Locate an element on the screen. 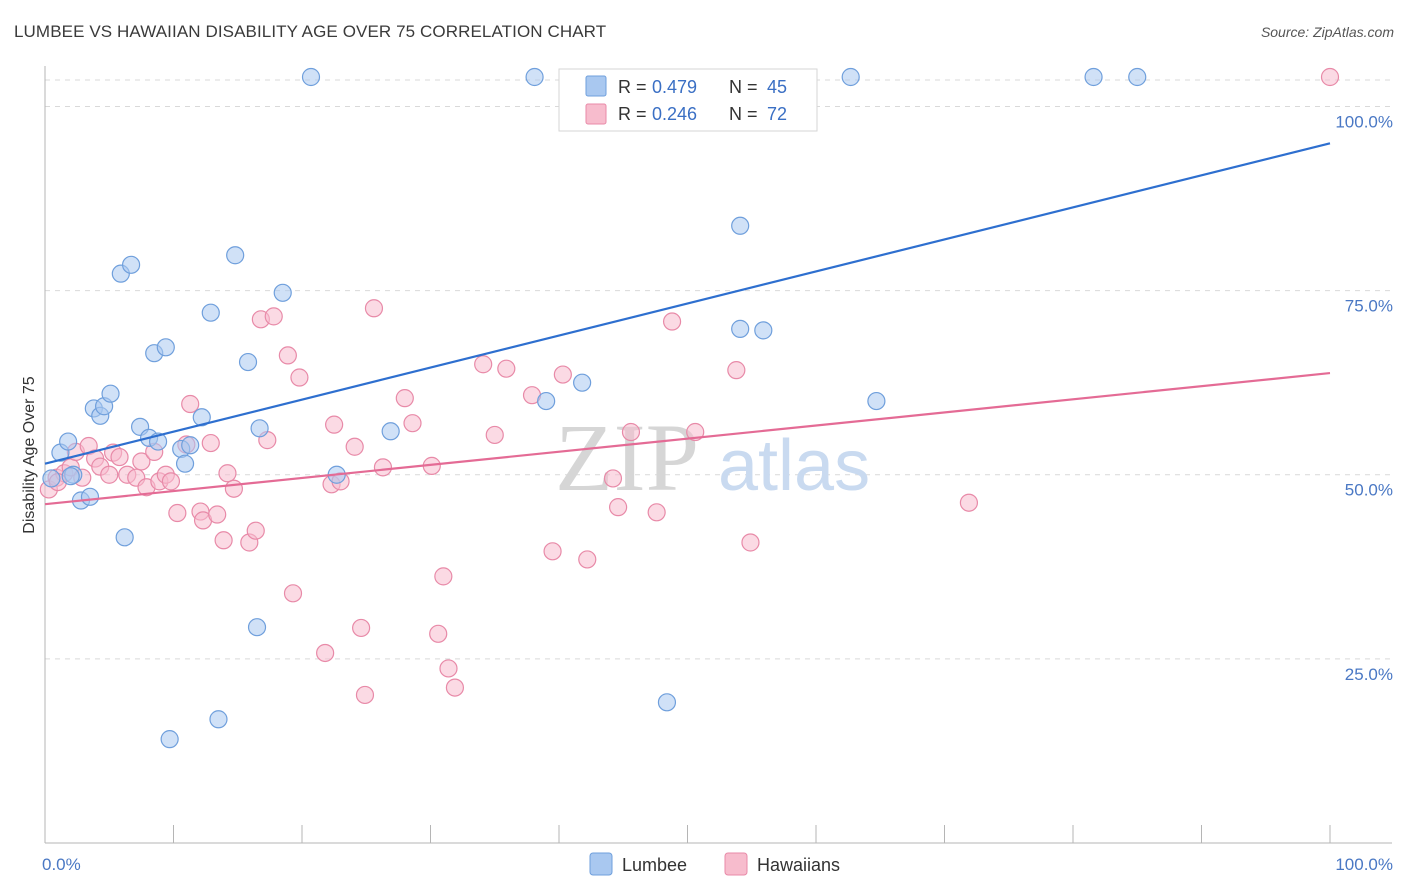 Image resolution: width=1406 pixels, height=892 pixels. watermark-zip: ZIP is located at coordinates (627, 457).